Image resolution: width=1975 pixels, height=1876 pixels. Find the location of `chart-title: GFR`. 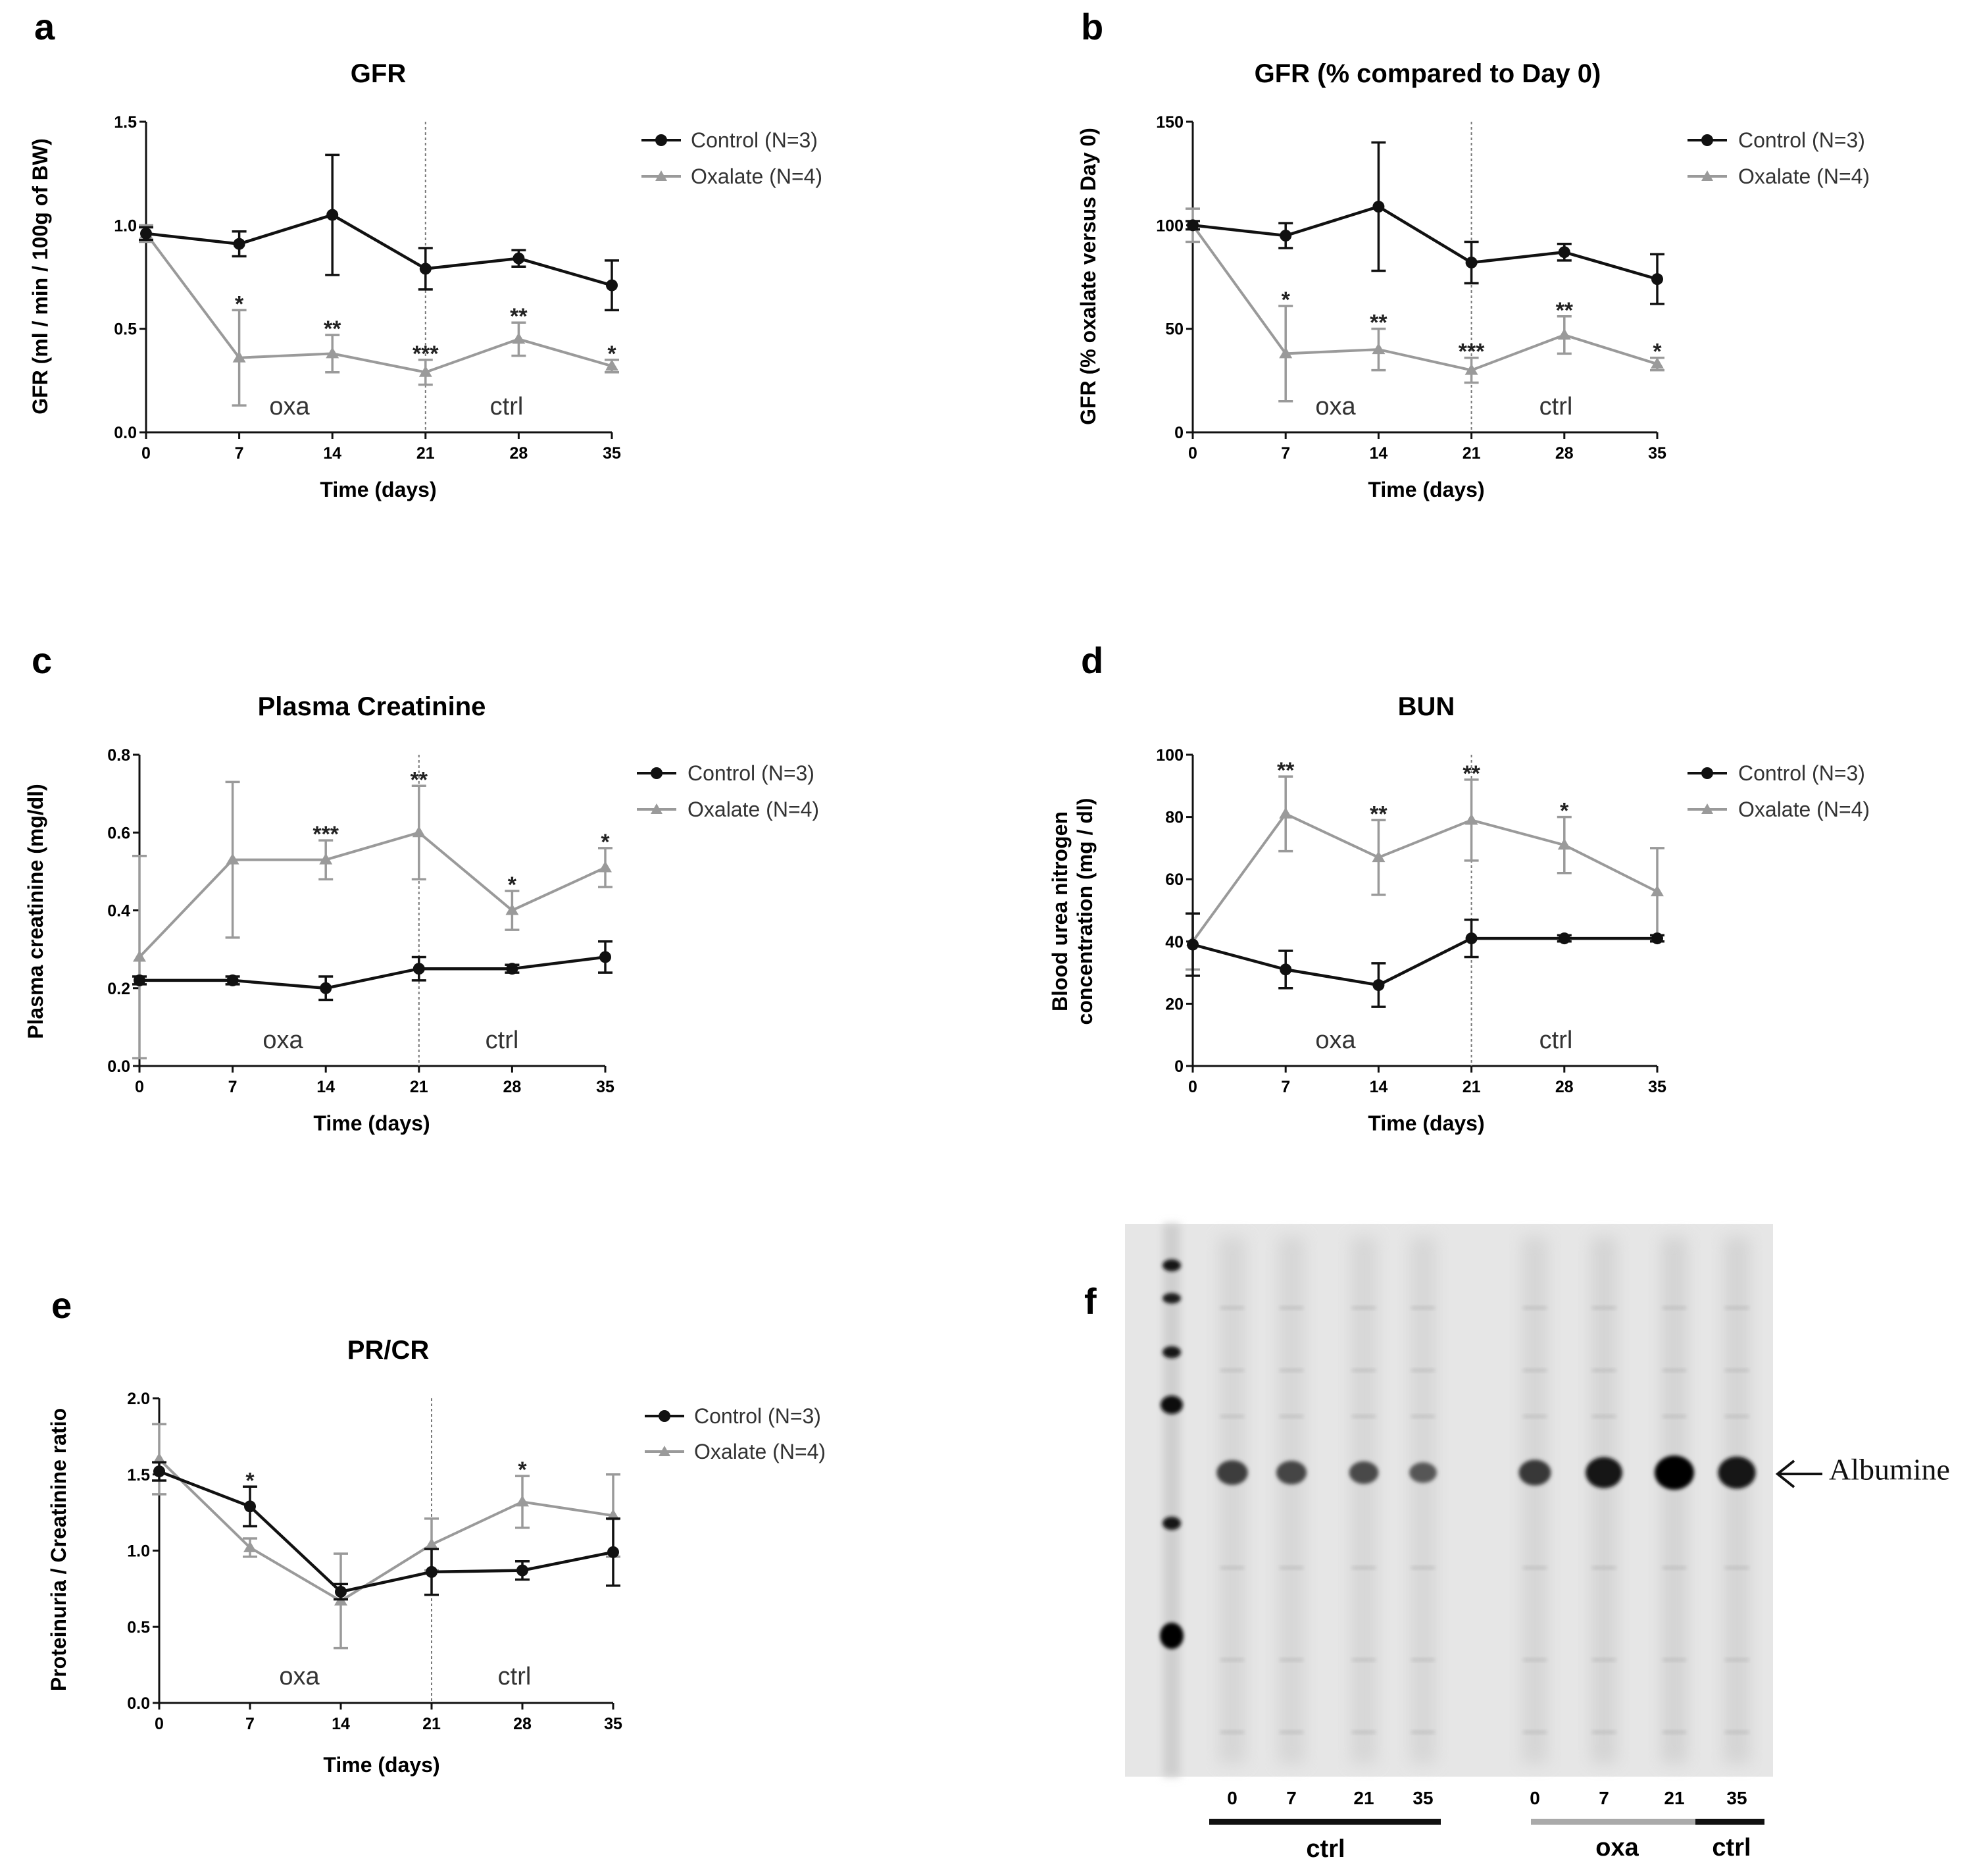

chart-title: GFR is located at coordinates (379, 73).